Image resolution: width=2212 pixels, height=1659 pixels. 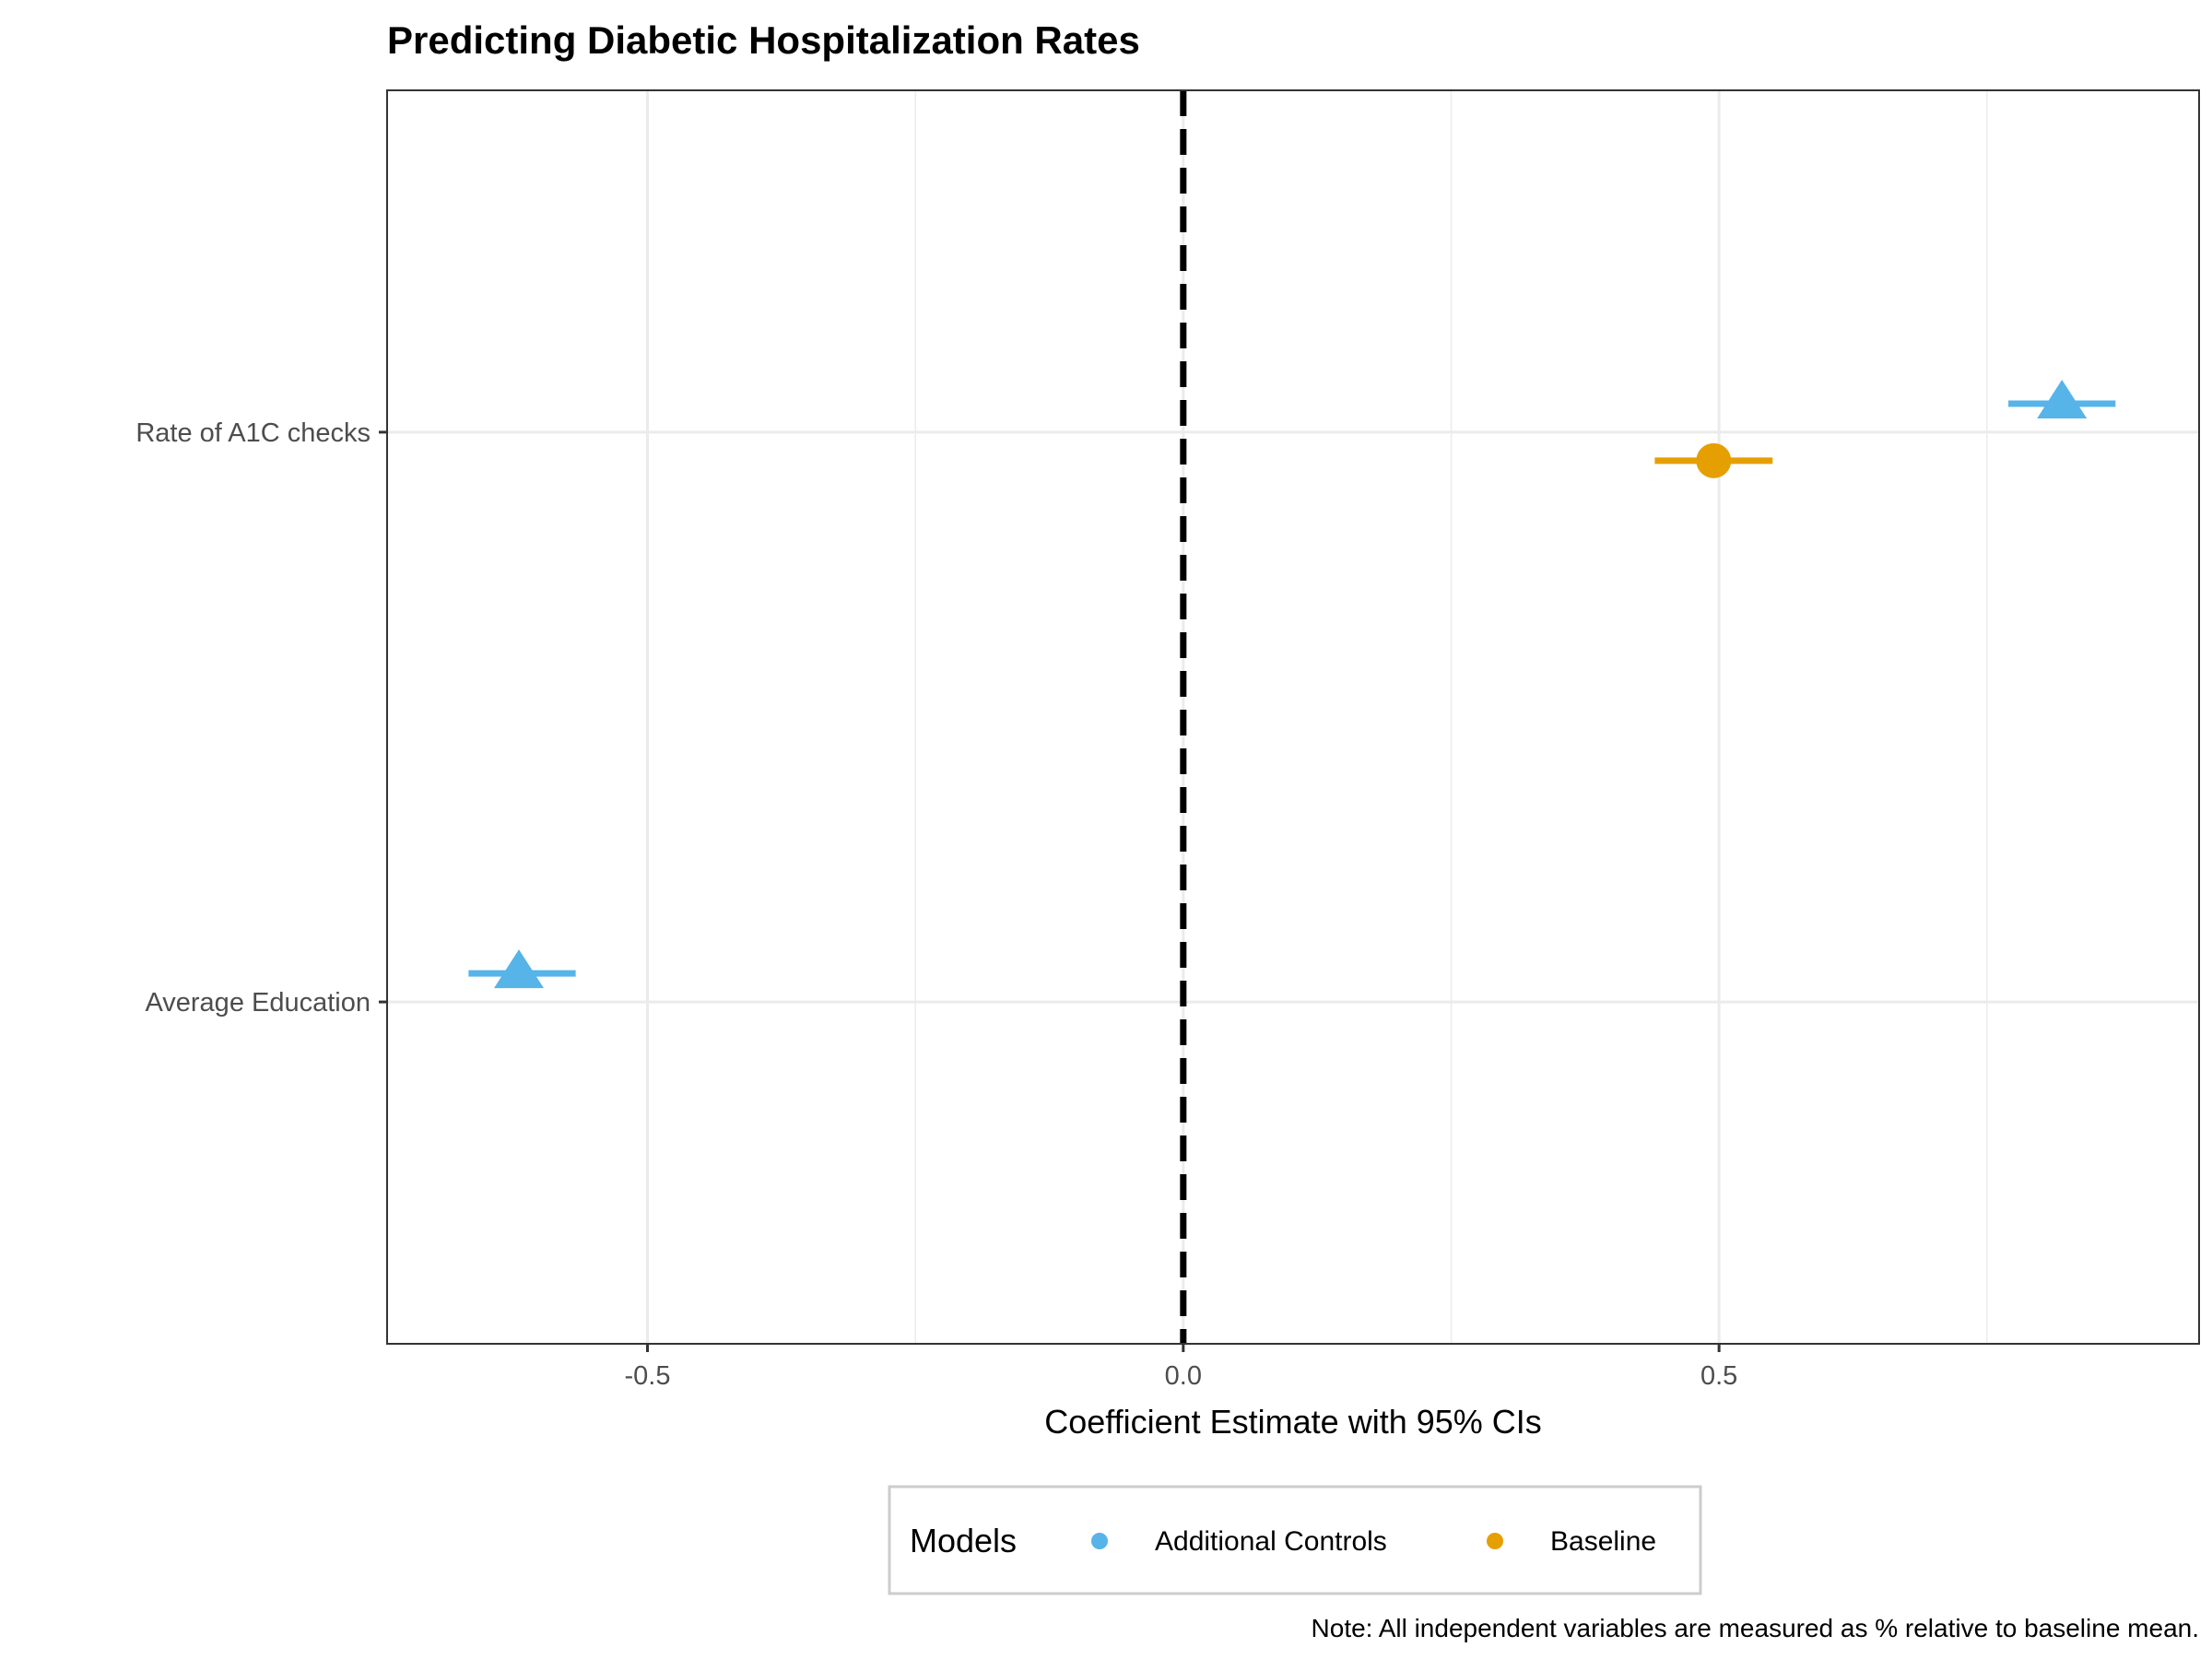 What do you see at coordinates (963, 1540) in the screenshot?
I see `legend-title: Models` at bounding box center [963, 1540].